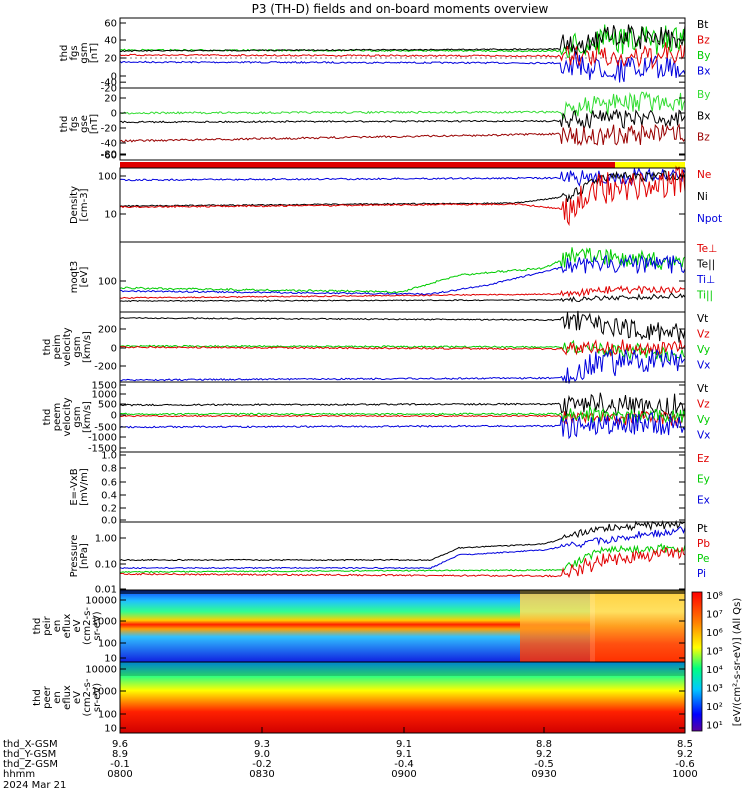  I want to click on y-tick-label: 0.6, so click(109, 483).